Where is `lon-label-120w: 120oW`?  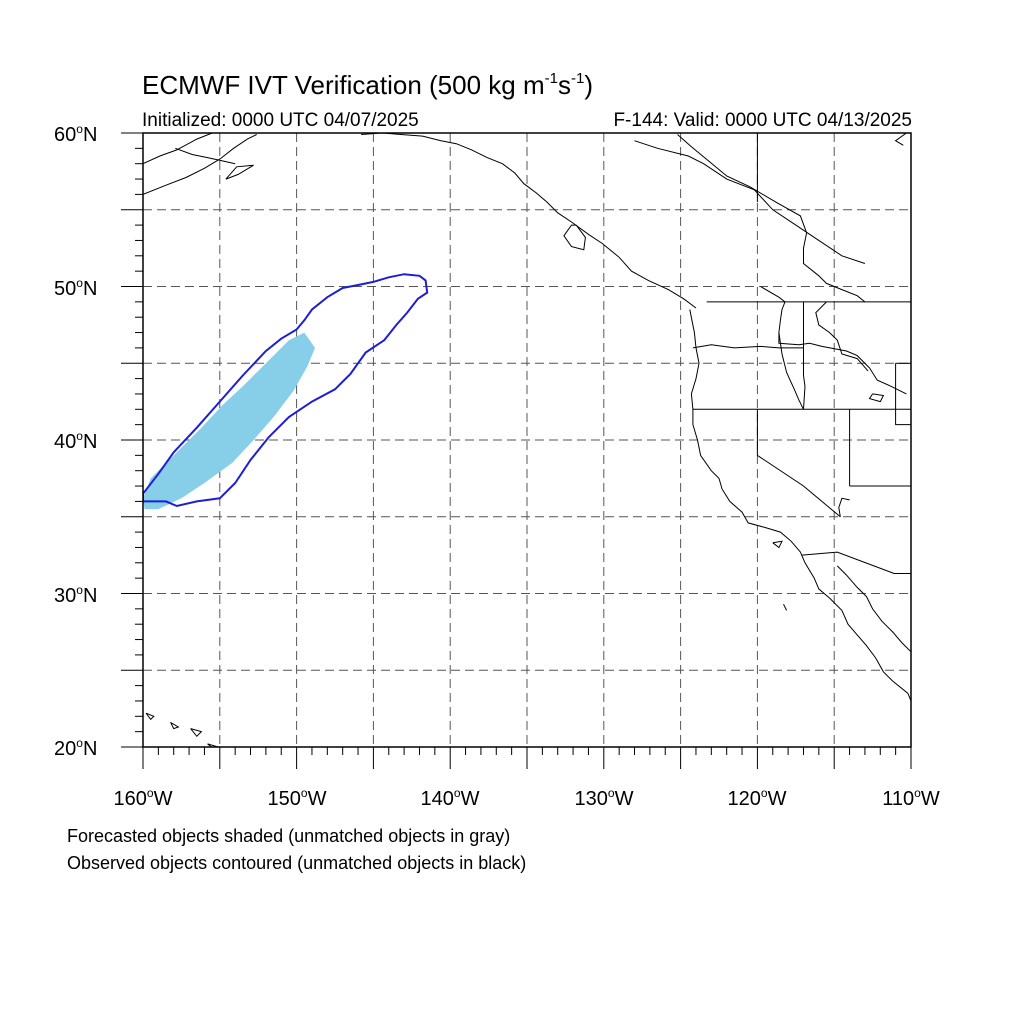 lon-label-120w: 120oW is located at coordinates (757, 798).